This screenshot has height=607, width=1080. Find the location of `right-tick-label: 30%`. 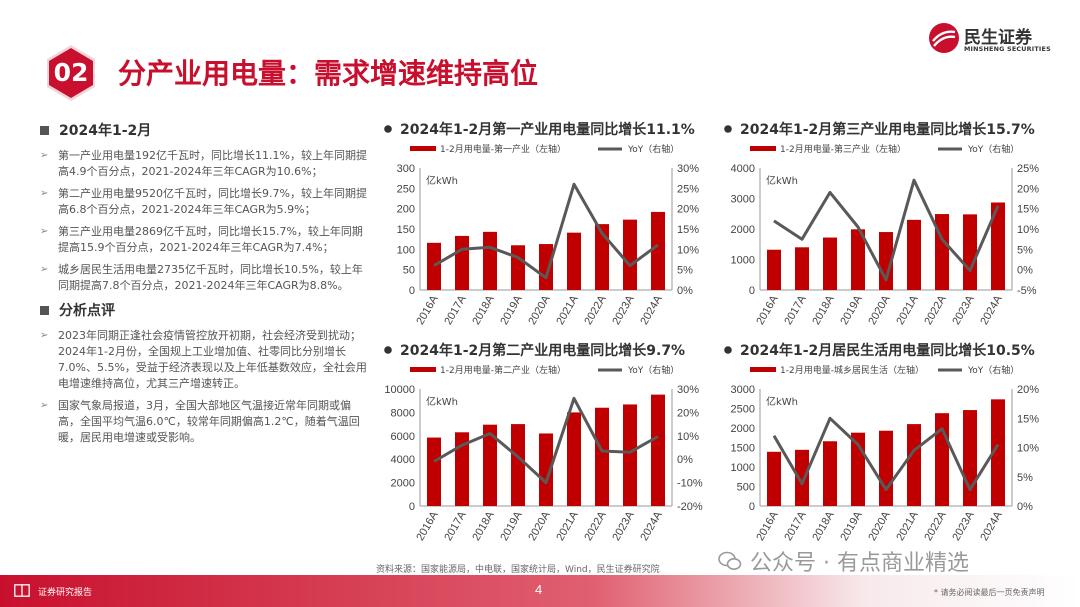

right-tick-label: 30% is located at coordinates (688, 390).